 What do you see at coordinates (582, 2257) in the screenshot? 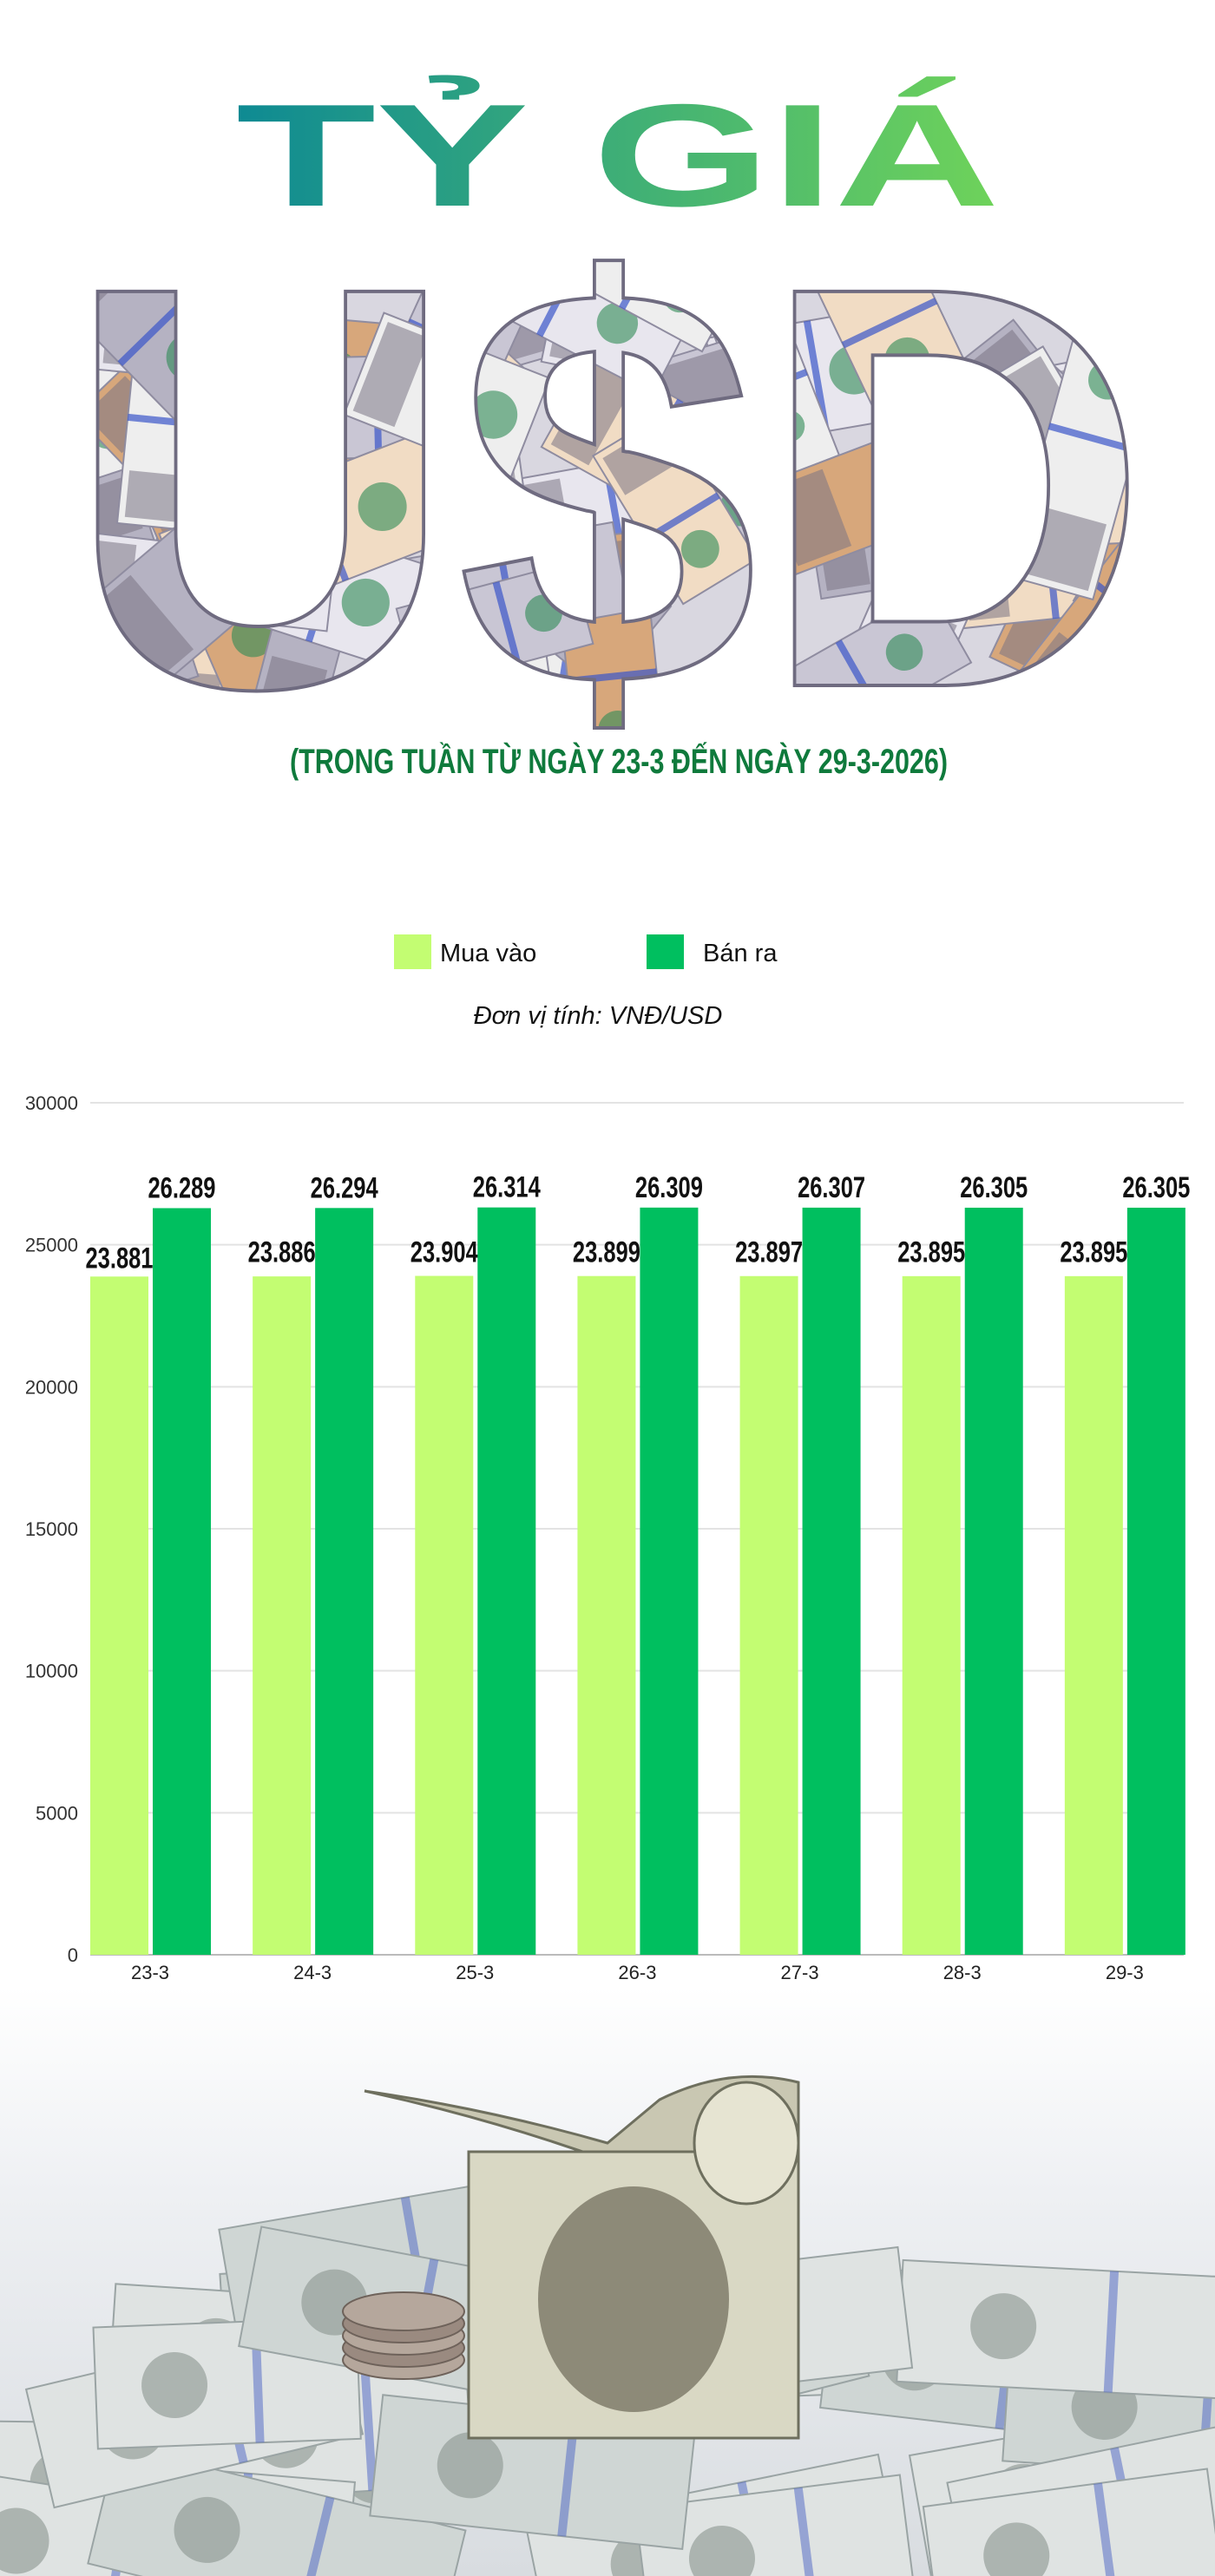
I see `banknote-roll` at bounding box center [582, 2257].